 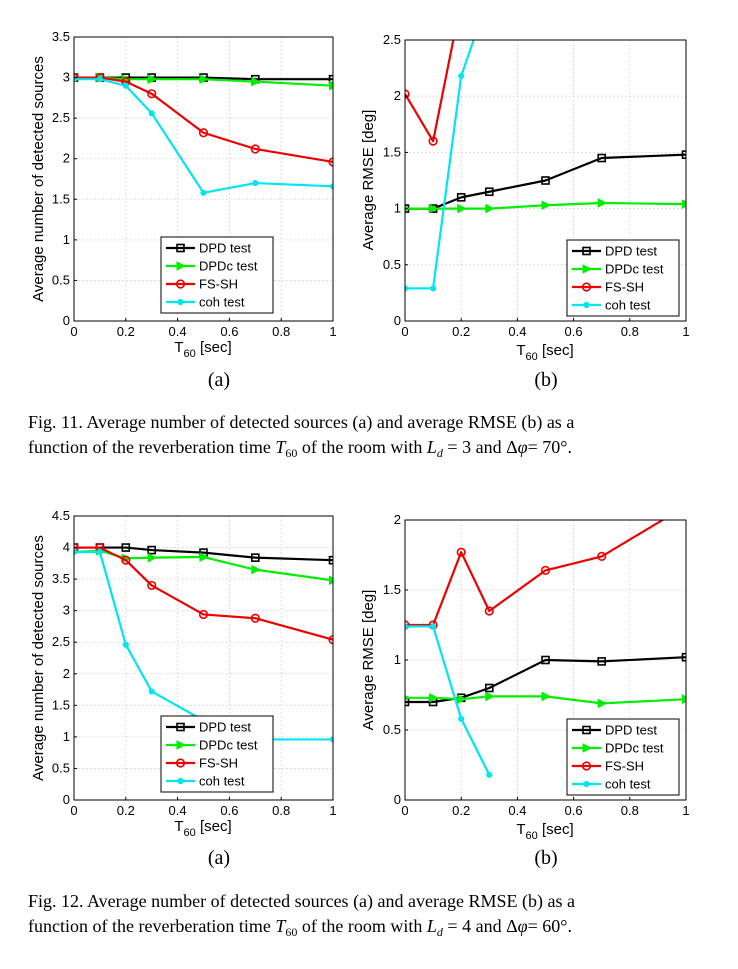 I want to click on y-tick-label: 2.5, so click(x=392, y=39).